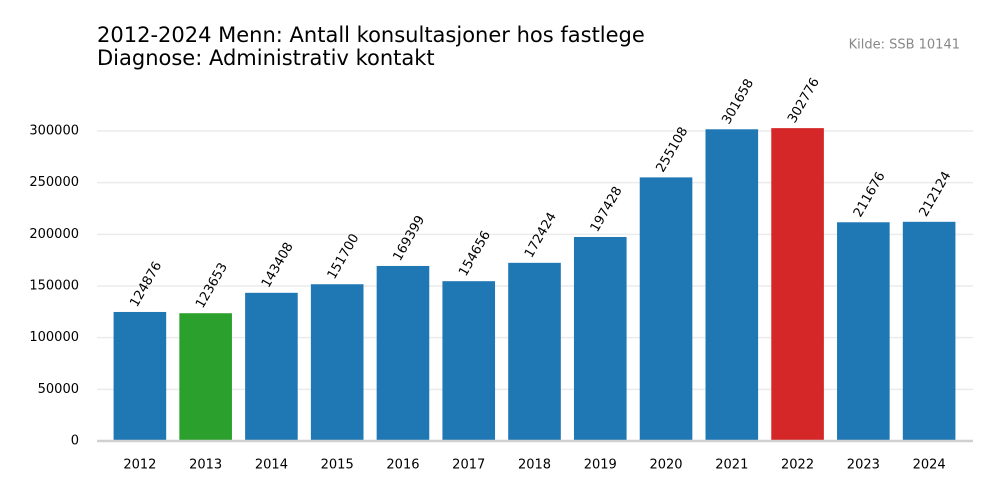 Image resolution: width=1000 pixels, height=500 pixels. What do you see at coordinates (731, 465) in the screenshot?
I see `x-tick-label: 2021` at bounding box center [731, 465].